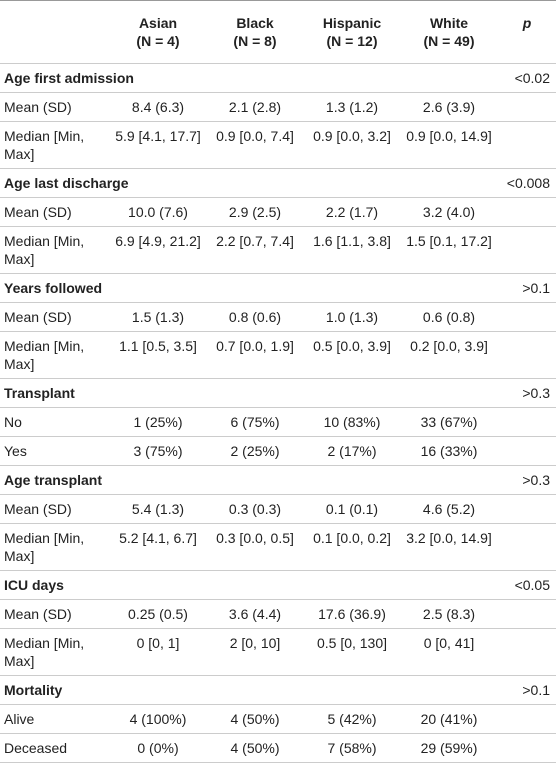 This screenshot has width=556, height=767. What do you see at coordinates (527, 183) in the screenshot?
I see `p-value: <0.008` at bounding box center [527, 183].